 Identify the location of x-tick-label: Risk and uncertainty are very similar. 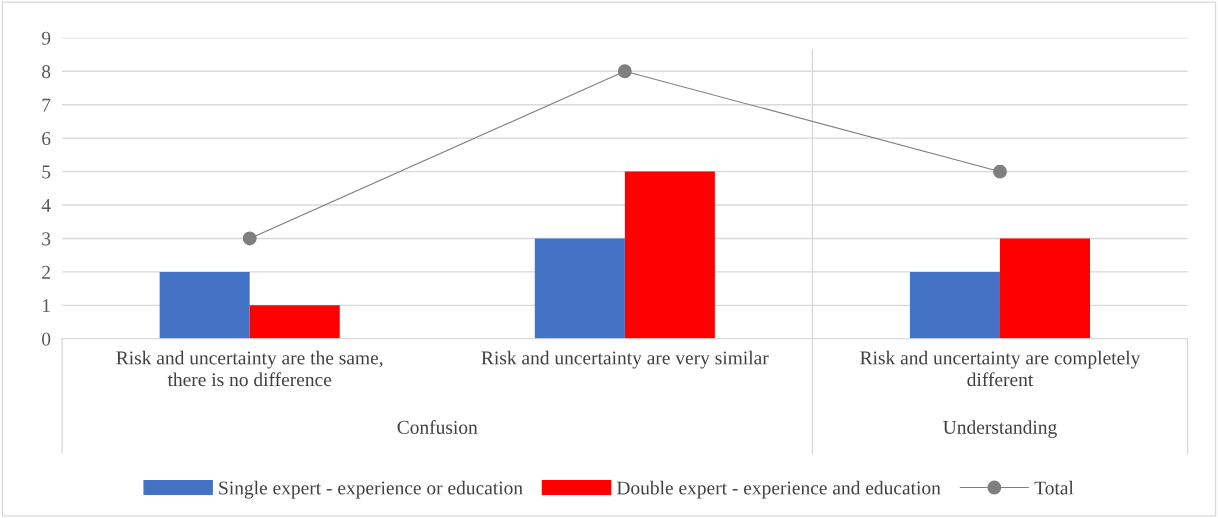
(625, 359).